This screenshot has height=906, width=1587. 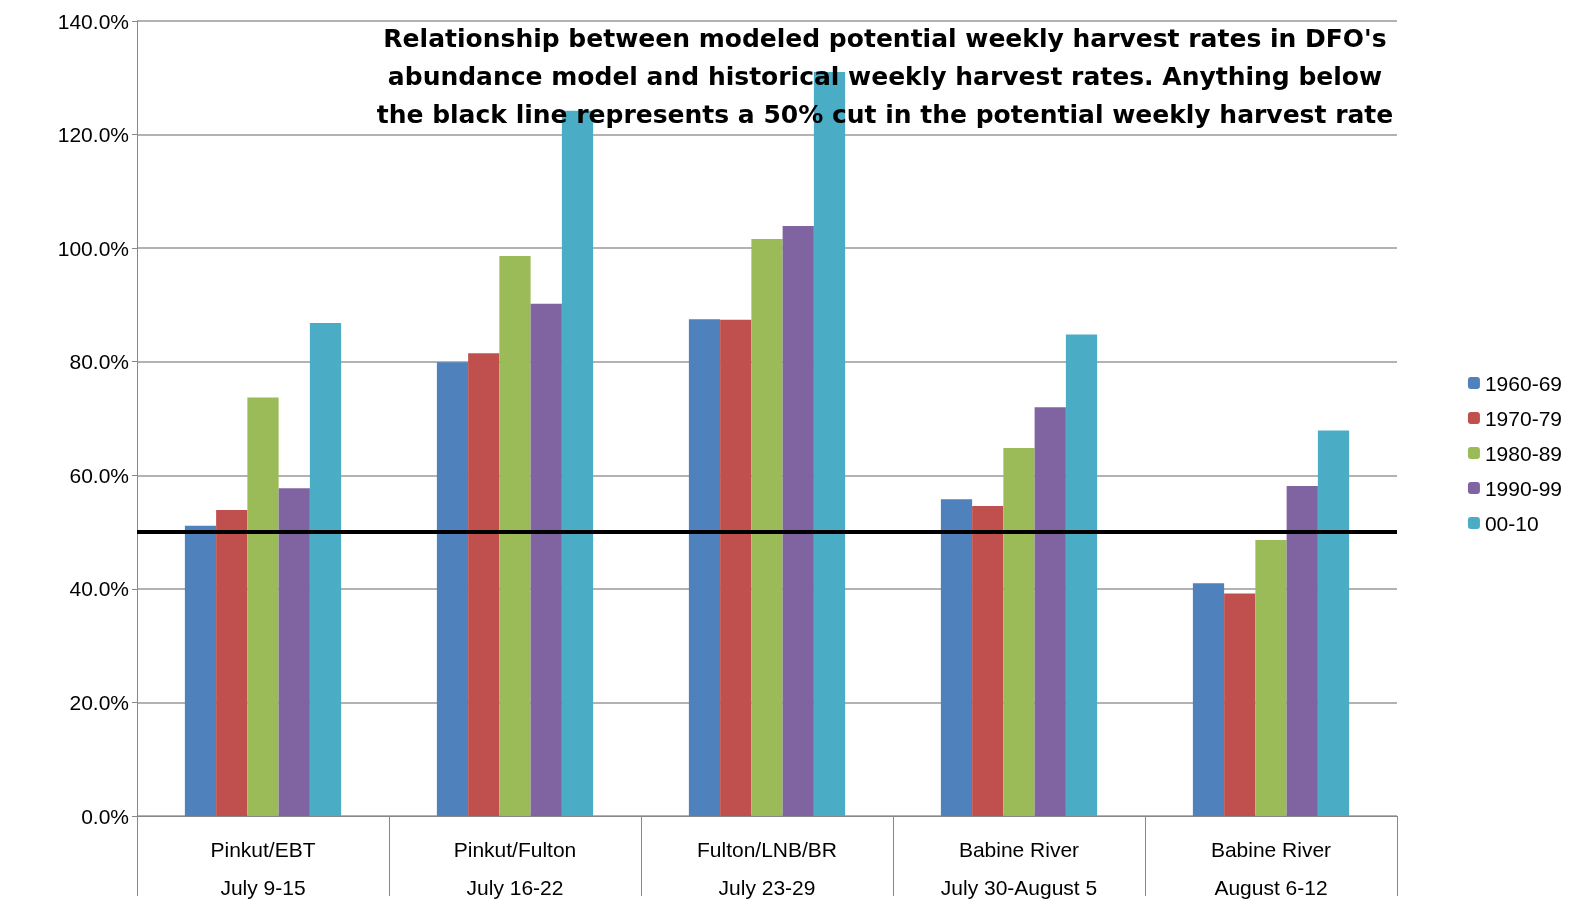 What do you see at coordinates (1523, 418) in the screenshot?
I see `legend-label: 1970-79` at bounding box center [1523, 418].